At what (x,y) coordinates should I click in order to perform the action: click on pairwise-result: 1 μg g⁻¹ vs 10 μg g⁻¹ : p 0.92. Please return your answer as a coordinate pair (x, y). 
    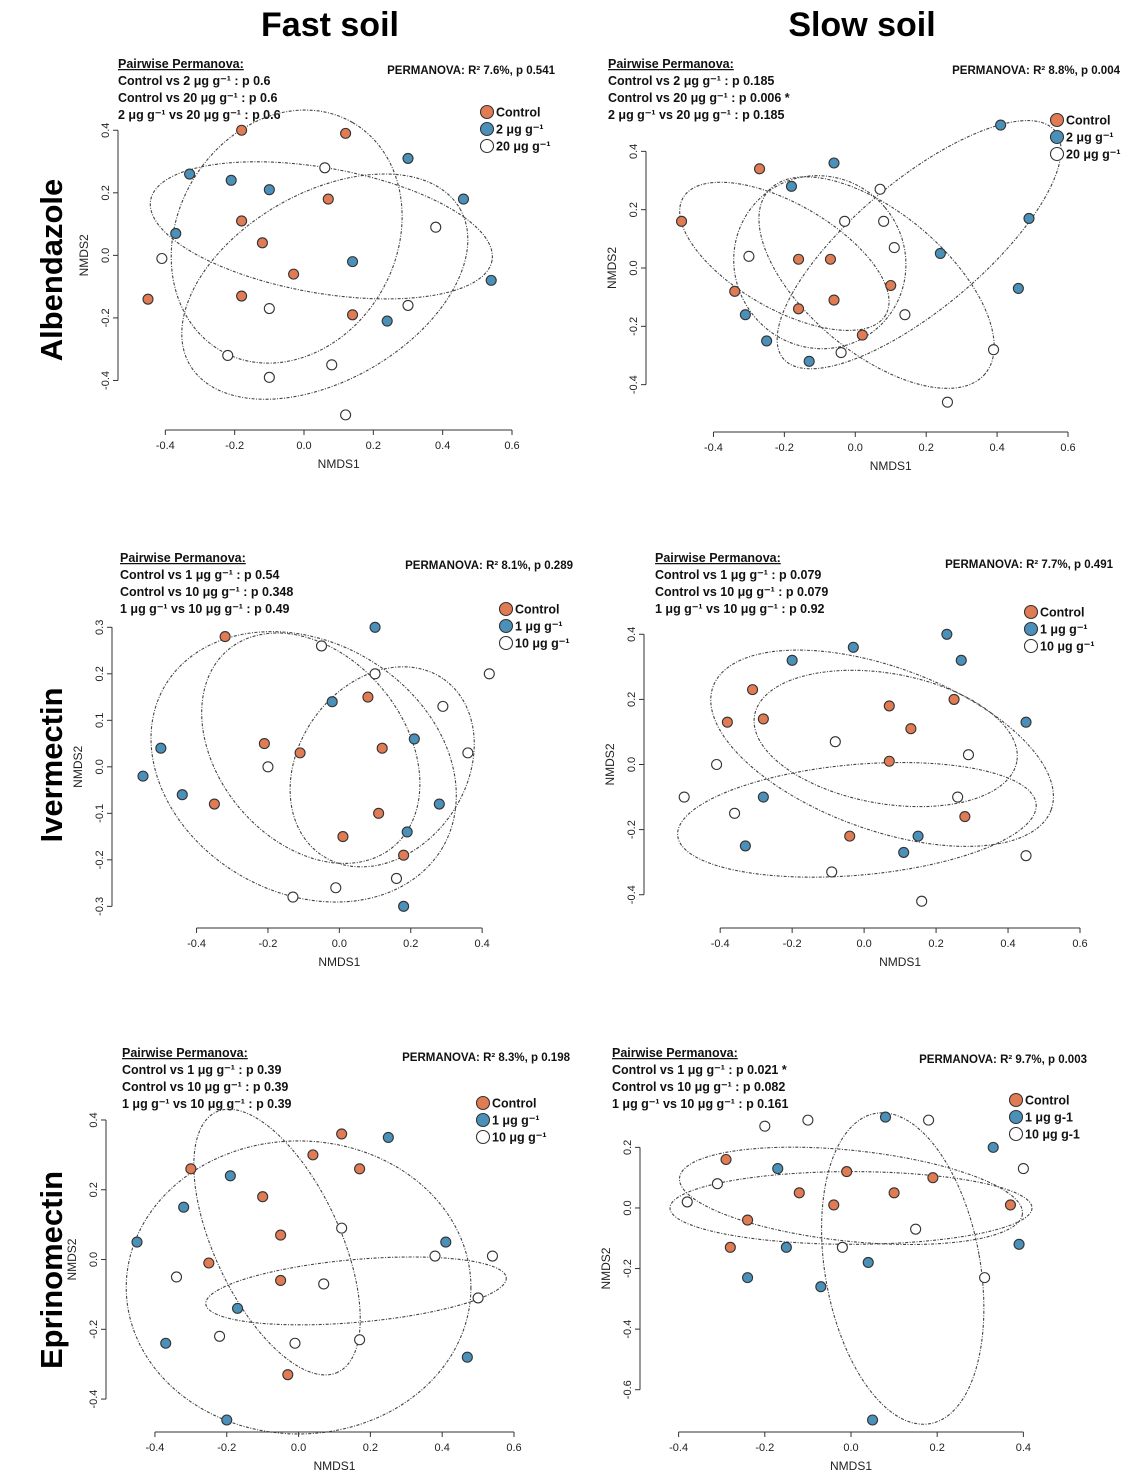
    Looking at the image, I should click on (740, 609).